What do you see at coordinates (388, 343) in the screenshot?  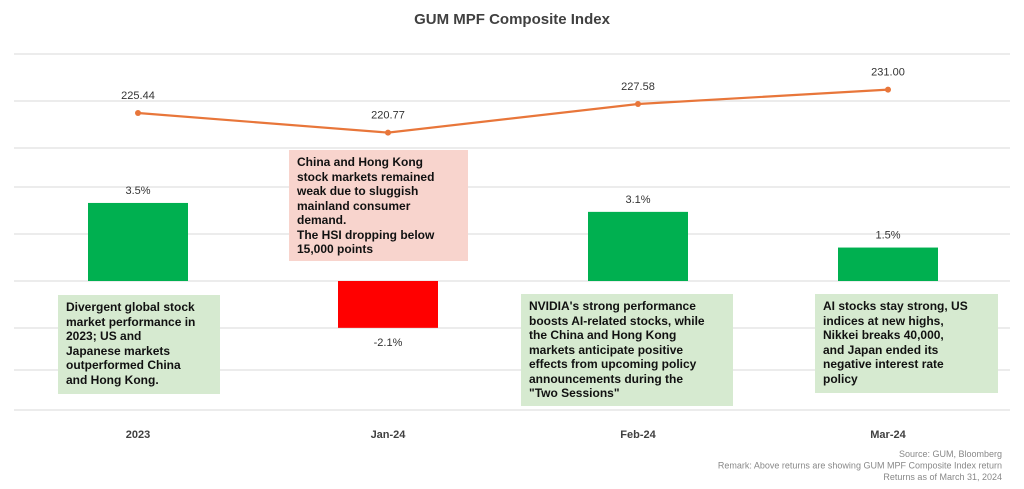 I see `bar-value-label: -2.1%` at bounding box center [388, 343].